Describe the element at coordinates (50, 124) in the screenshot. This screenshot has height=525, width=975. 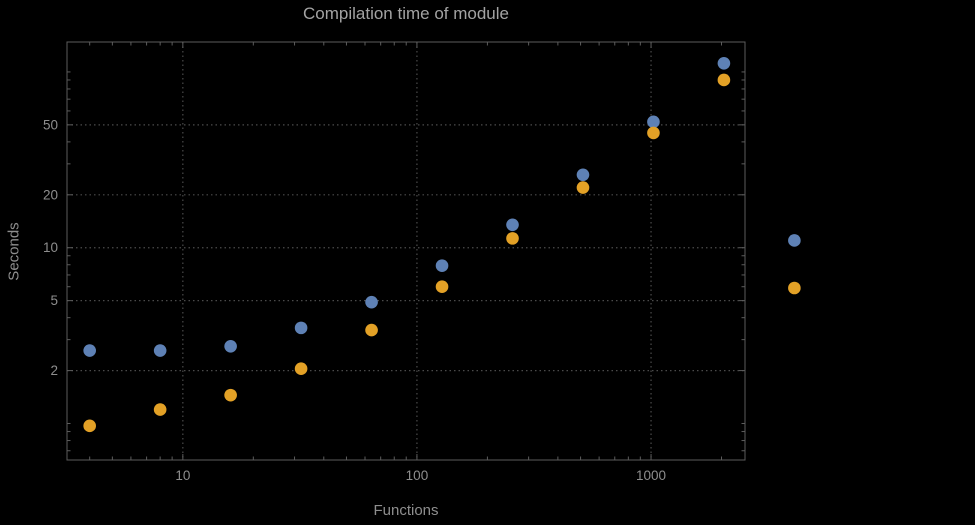
I see `y-tick-label: 50` at that location.